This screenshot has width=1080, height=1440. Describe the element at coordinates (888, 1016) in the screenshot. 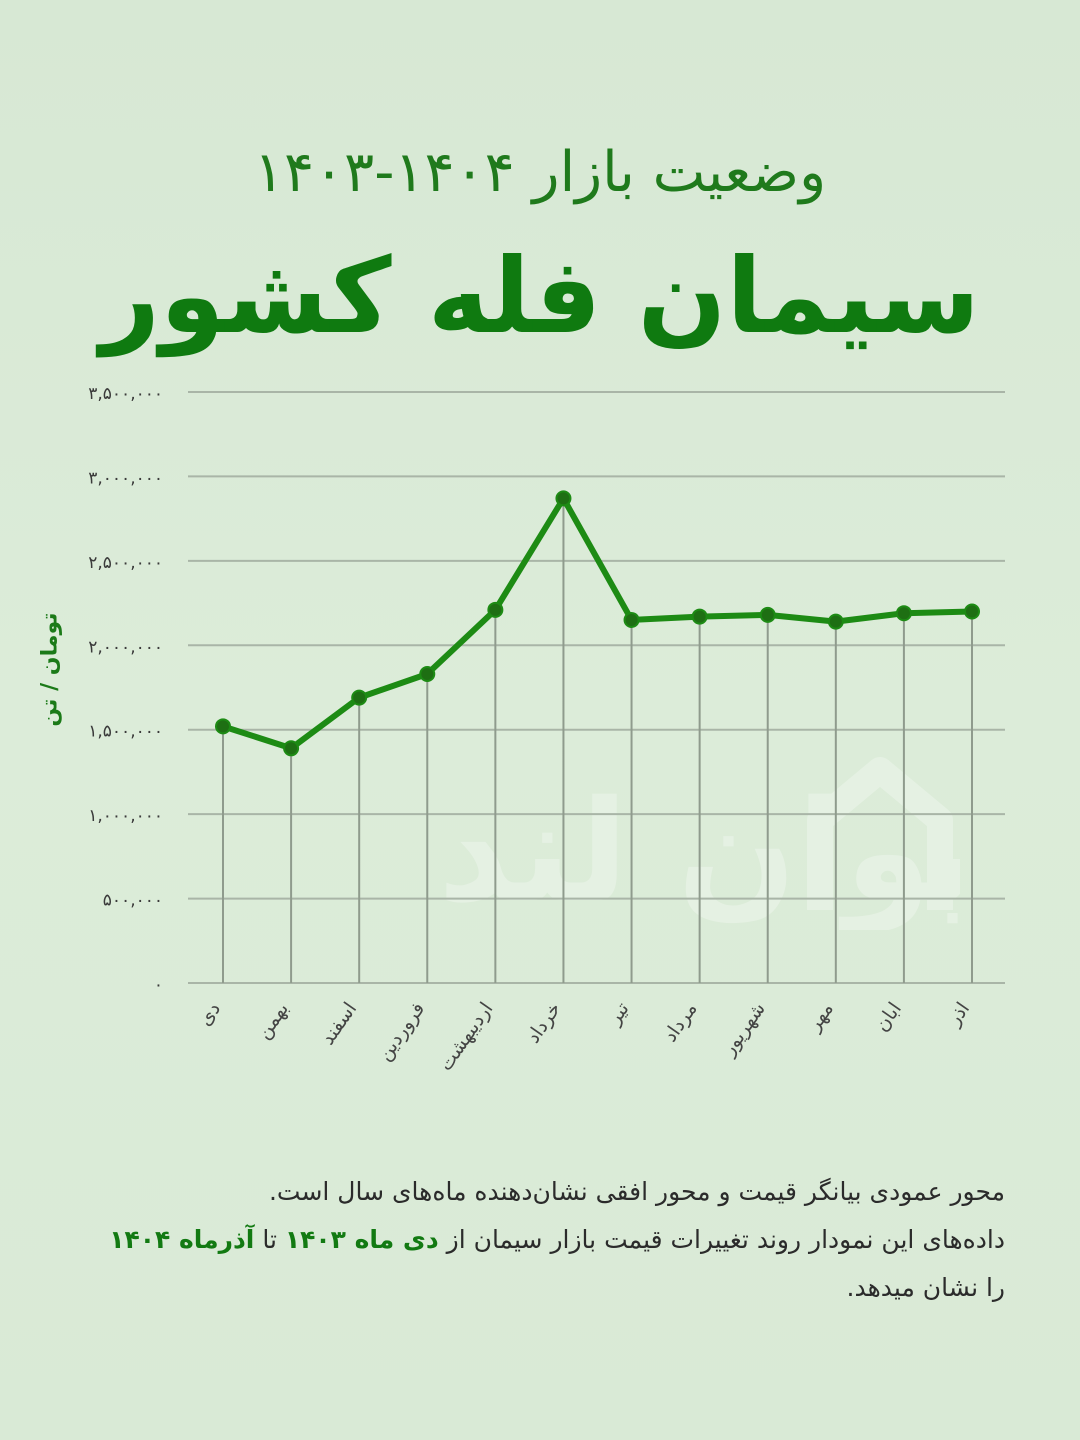

I see `x-tick-label: ابان` at that location.